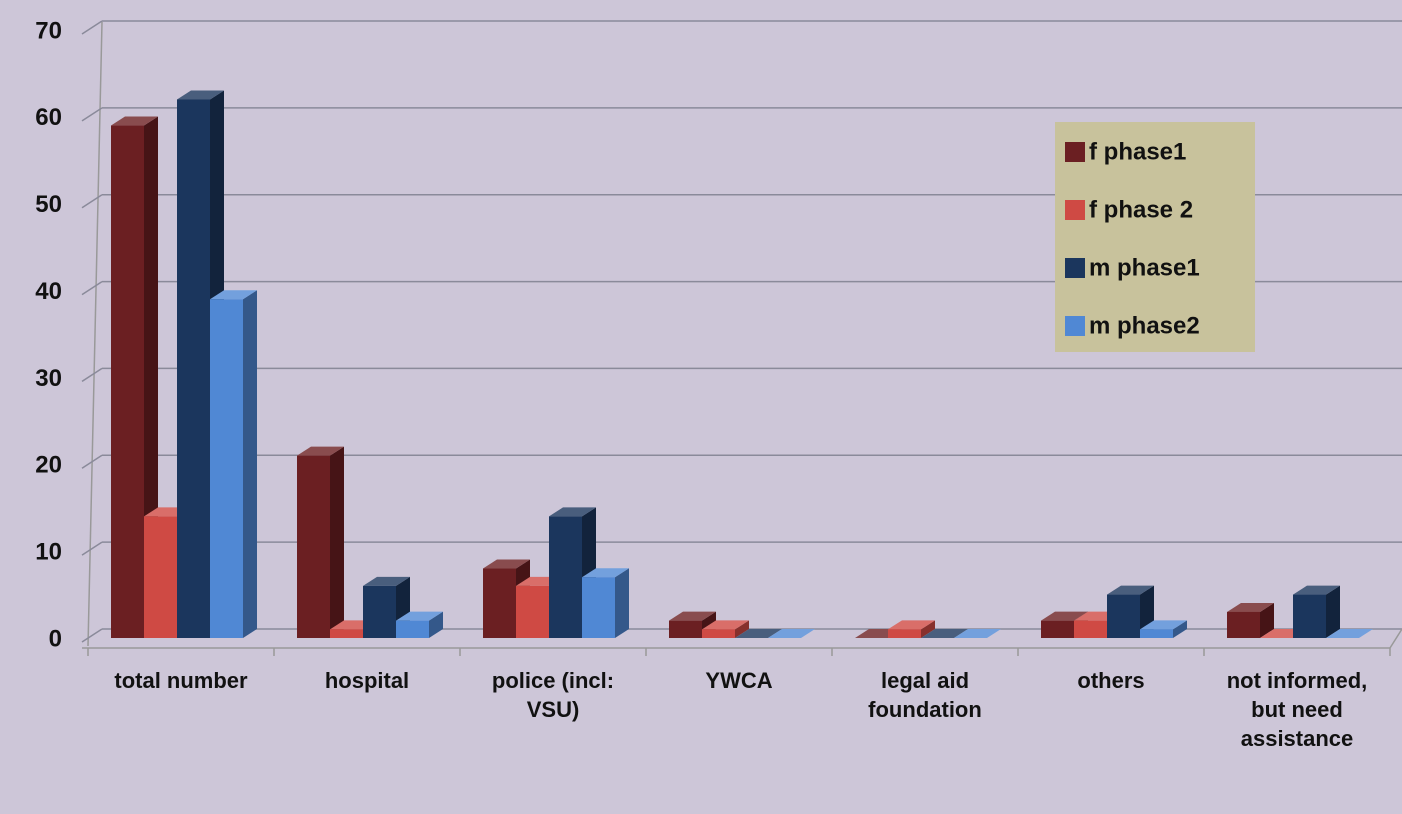 Image resolution: width=1402 pixels, height=814 pixels. Describe the element at coordinates (1137, 151) in the screenshot. I see `legend-label: f phase1` at that location.